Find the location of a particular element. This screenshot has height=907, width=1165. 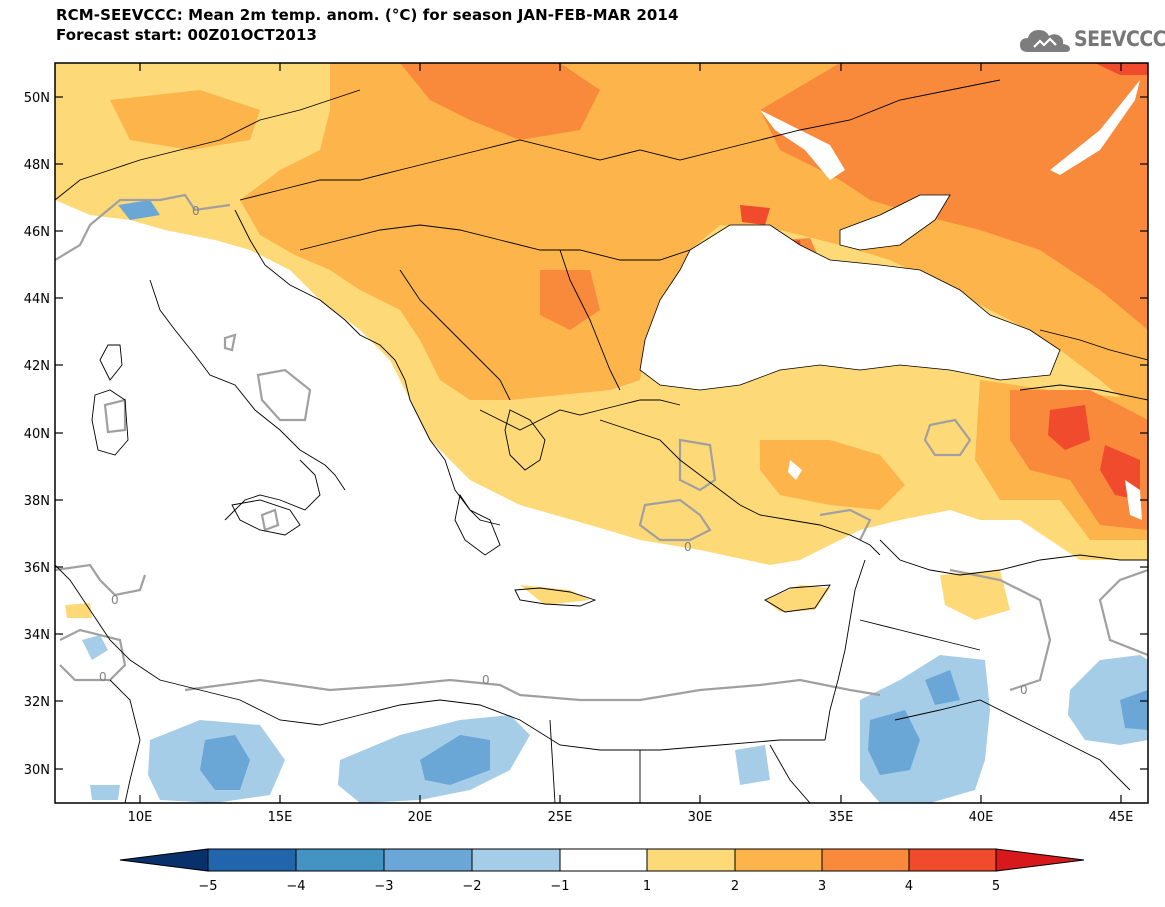

colorbar-tick-labels: −5 −4 −3 −2 −1 1 2 3 4 5 is located at coordinates (599, 886).